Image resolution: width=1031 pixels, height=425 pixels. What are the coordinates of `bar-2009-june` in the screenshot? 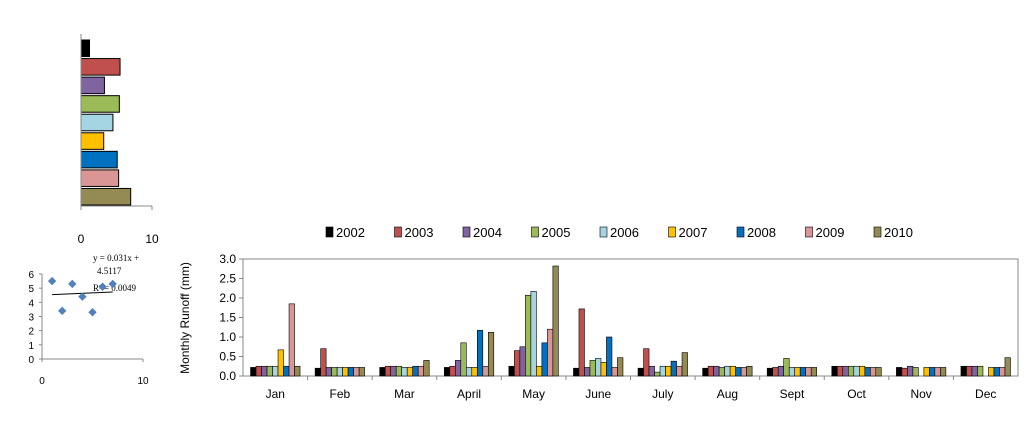 It's located at (614, 372).